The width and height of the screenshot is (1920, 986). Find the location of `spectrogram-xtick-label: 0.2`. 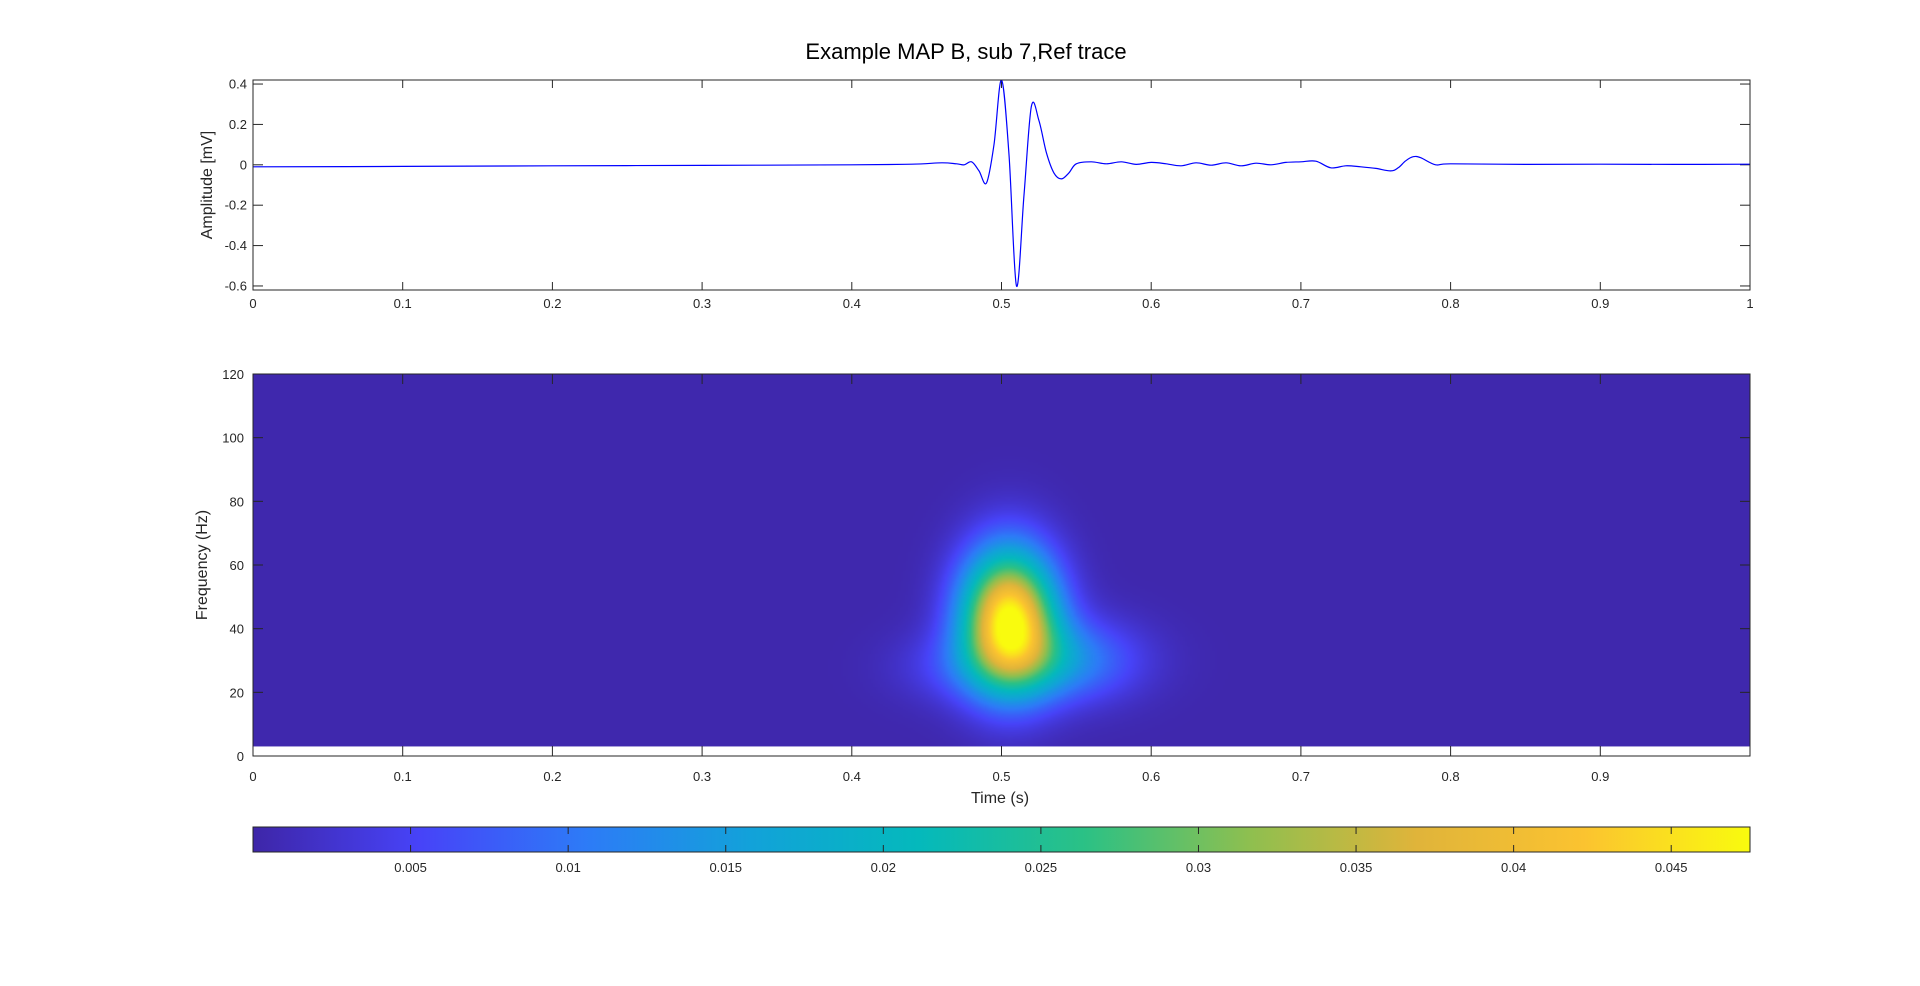

spectrogram-xtick-label: 0.2 is located at coordinates (552, 776).